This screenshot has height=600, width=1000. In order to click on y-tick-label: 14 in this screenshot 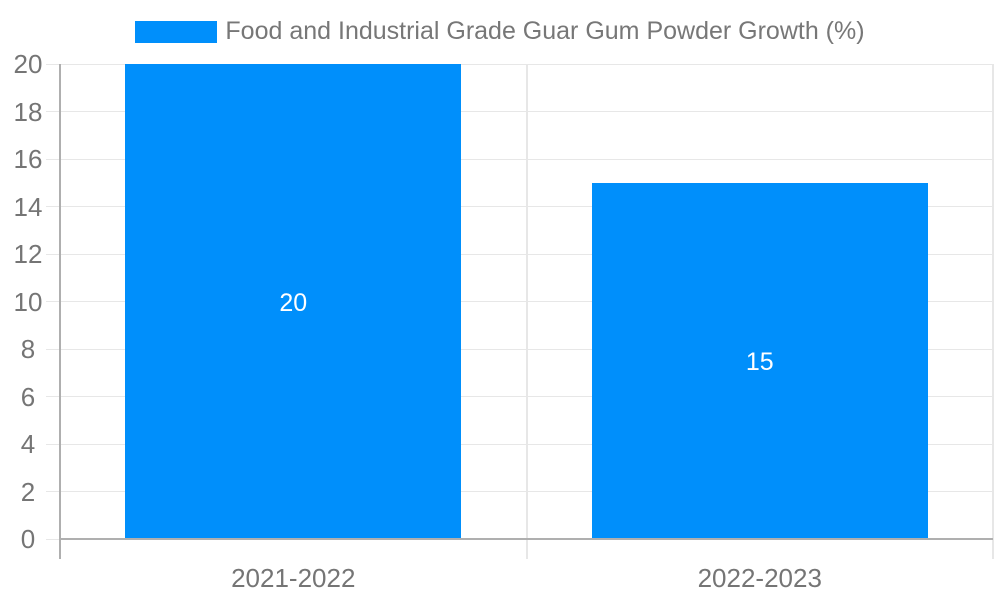, I will do `click(28, 206)`.